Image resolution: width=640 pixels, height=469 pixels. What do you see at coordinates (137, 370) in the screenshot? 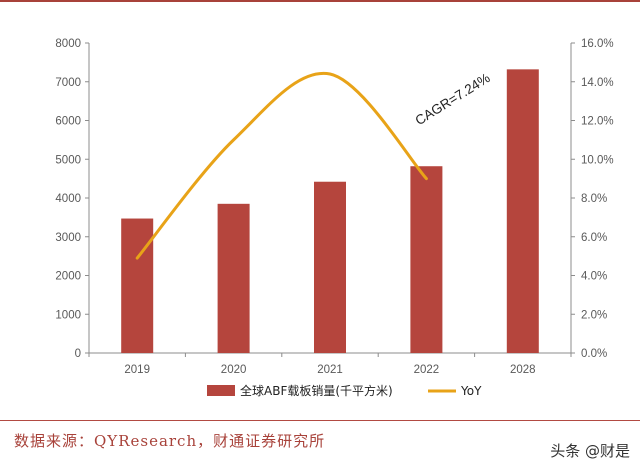
I see `x-tick-label: 2019` at bounding box center [137, 370].